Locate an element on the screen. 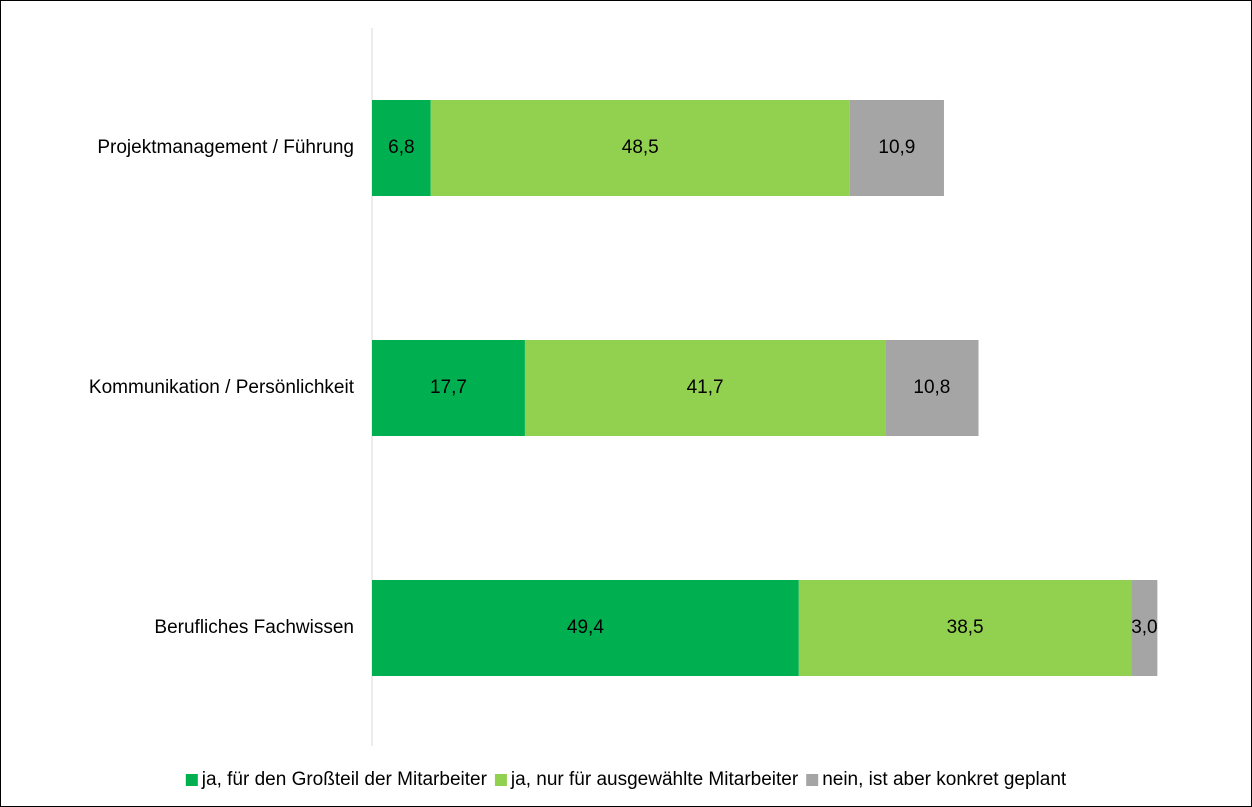 This screenshot has height=807, width=1252. data-label: 49,4 is located at coordinates (585, 627).